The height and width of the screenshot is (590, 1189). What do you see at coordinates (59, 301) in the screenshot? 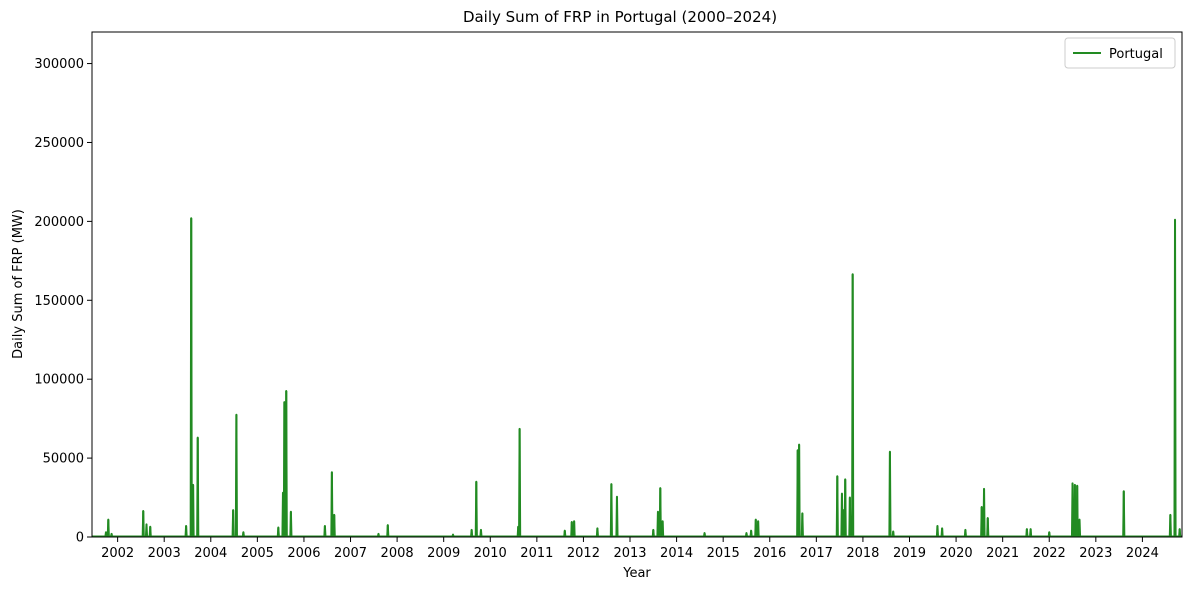
I see `y-tick-label: 150000` at bounding box center [59, 301].